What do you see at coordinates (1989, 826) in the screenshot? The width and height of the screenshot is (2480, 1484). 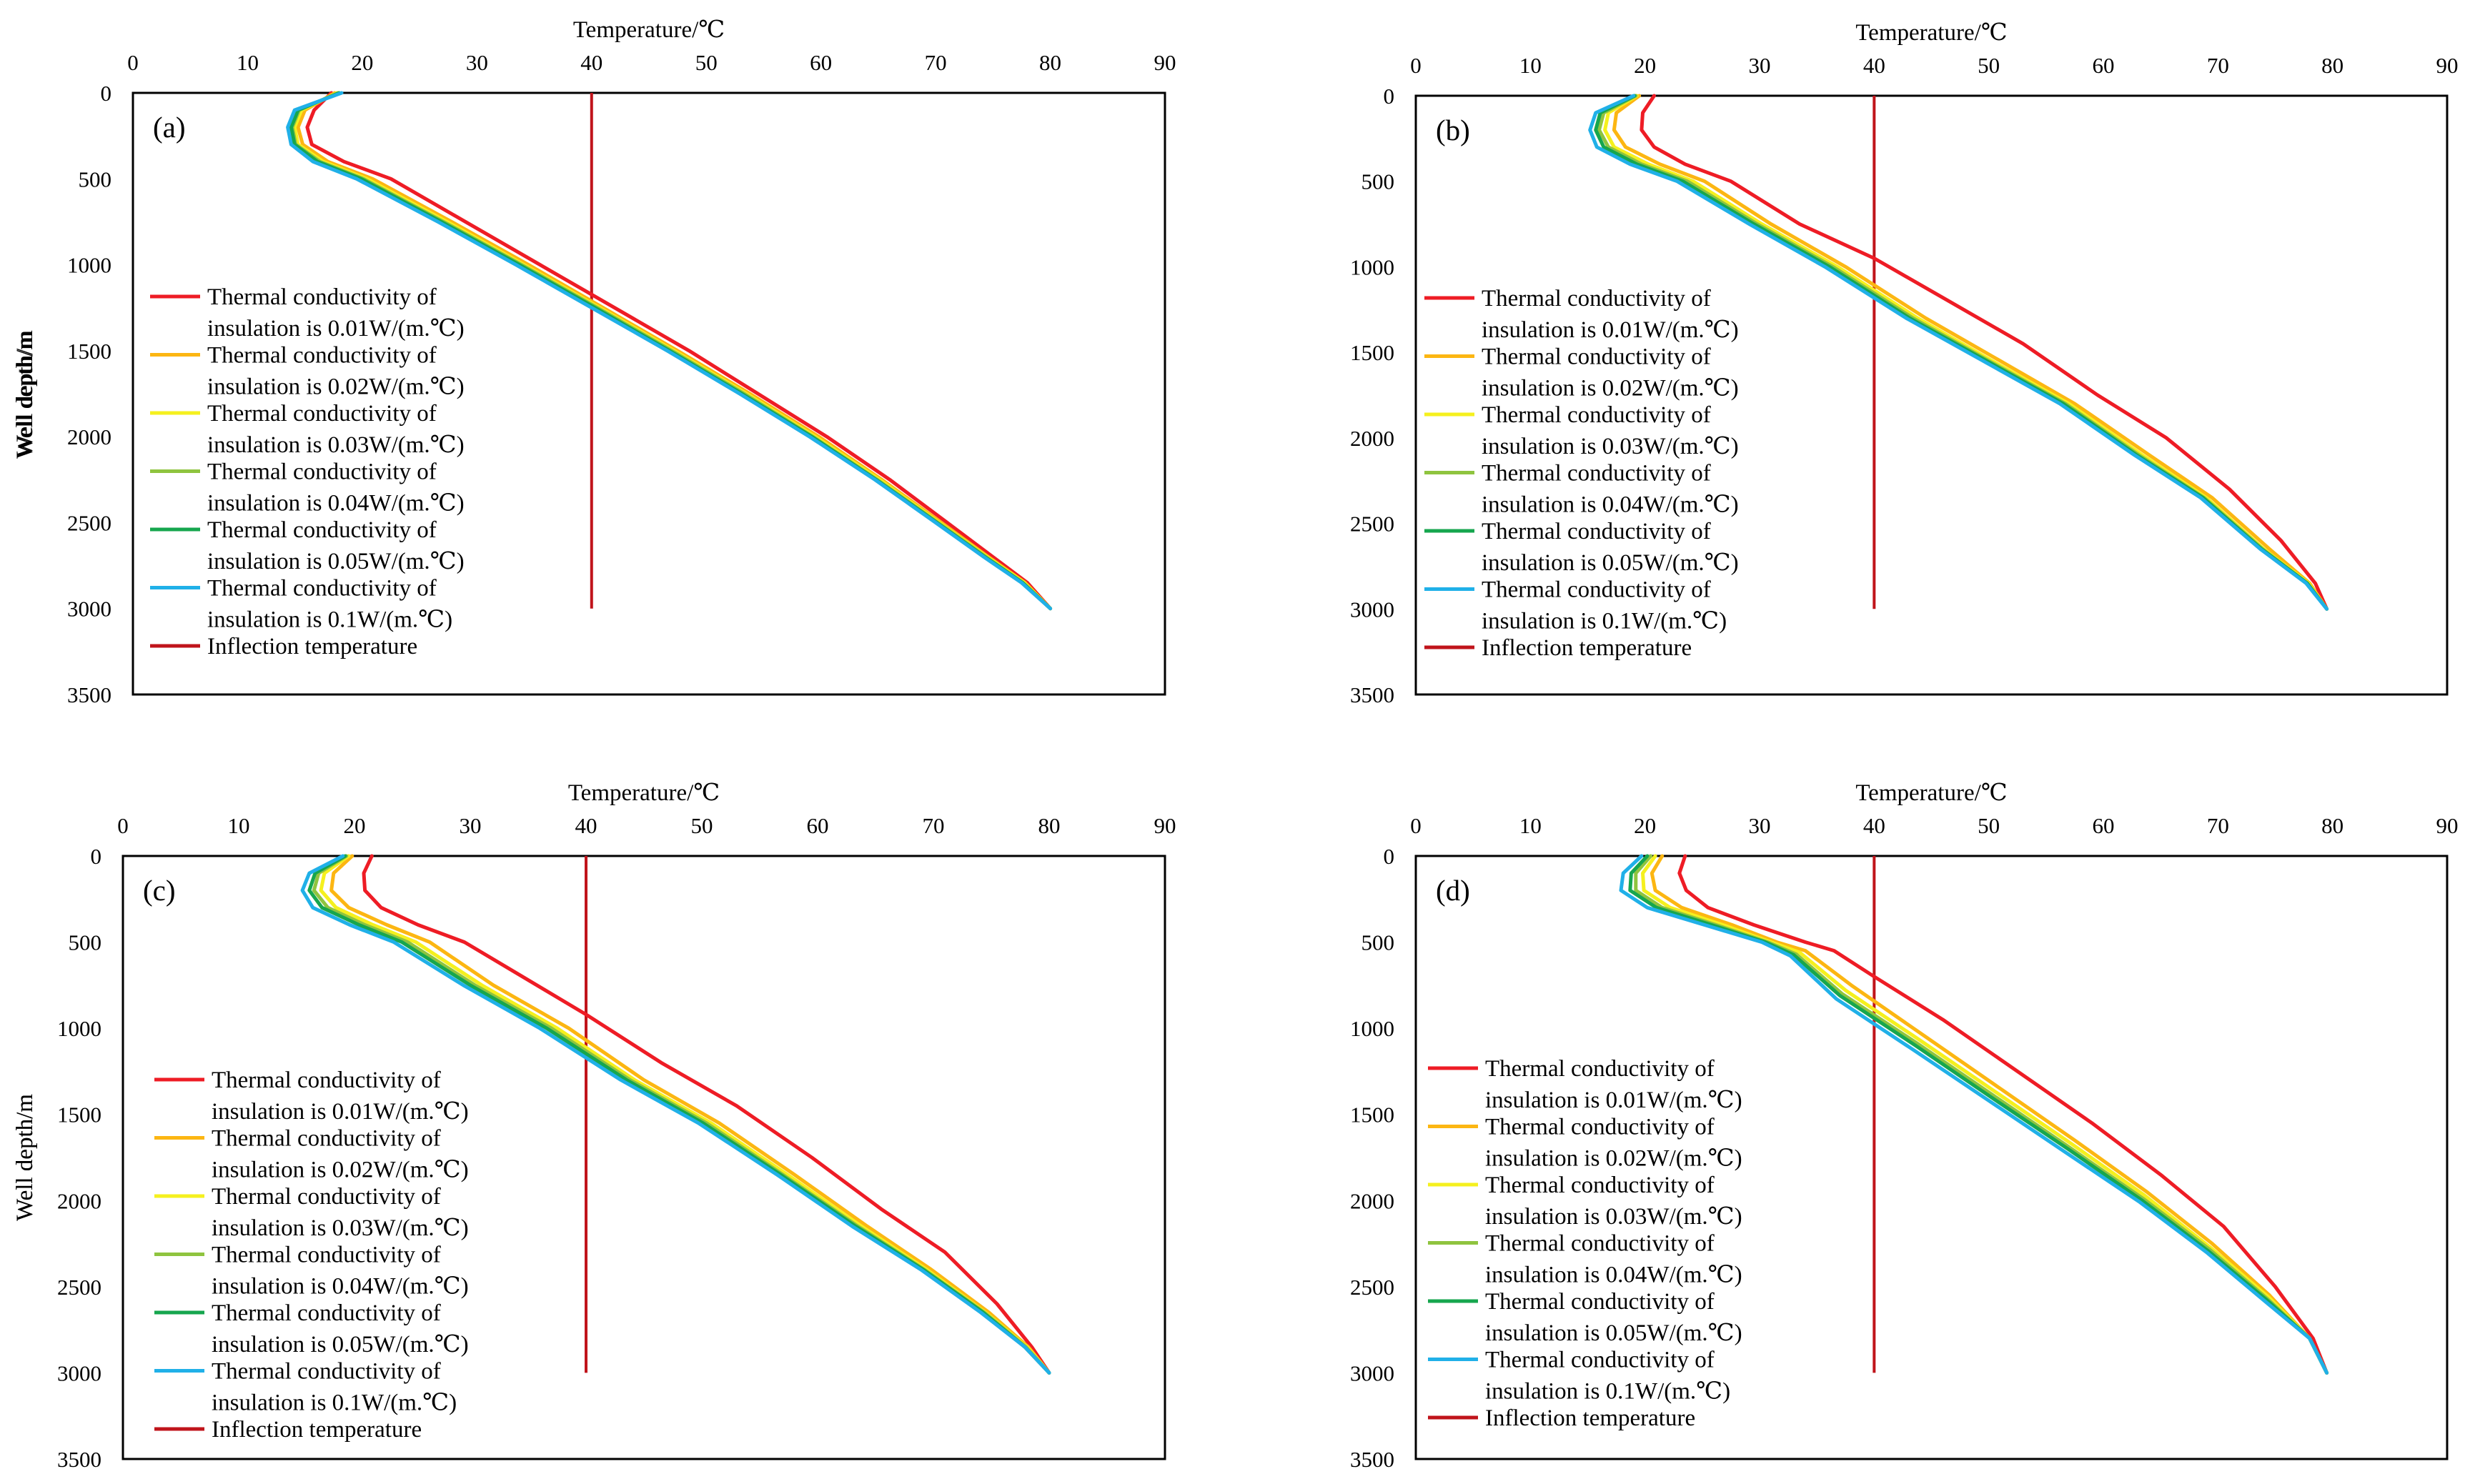 I see `panel-d-x-tick-label: 50` at bounding box center [1989, 826].